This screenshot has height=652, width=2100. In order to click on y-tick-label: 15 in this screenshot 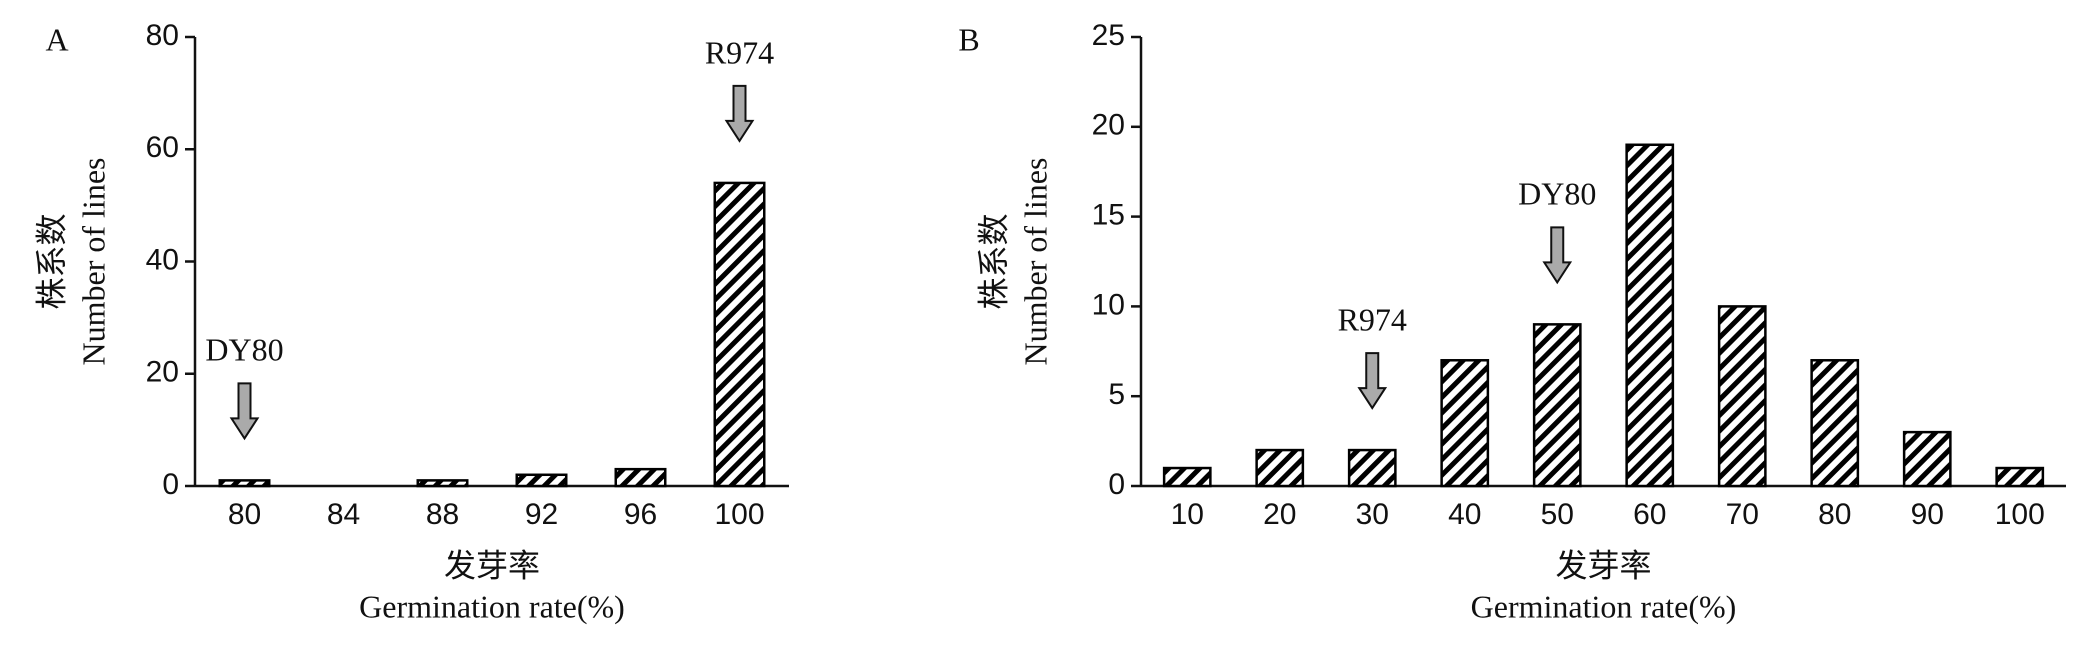, I will do `click(1108, 215)`.